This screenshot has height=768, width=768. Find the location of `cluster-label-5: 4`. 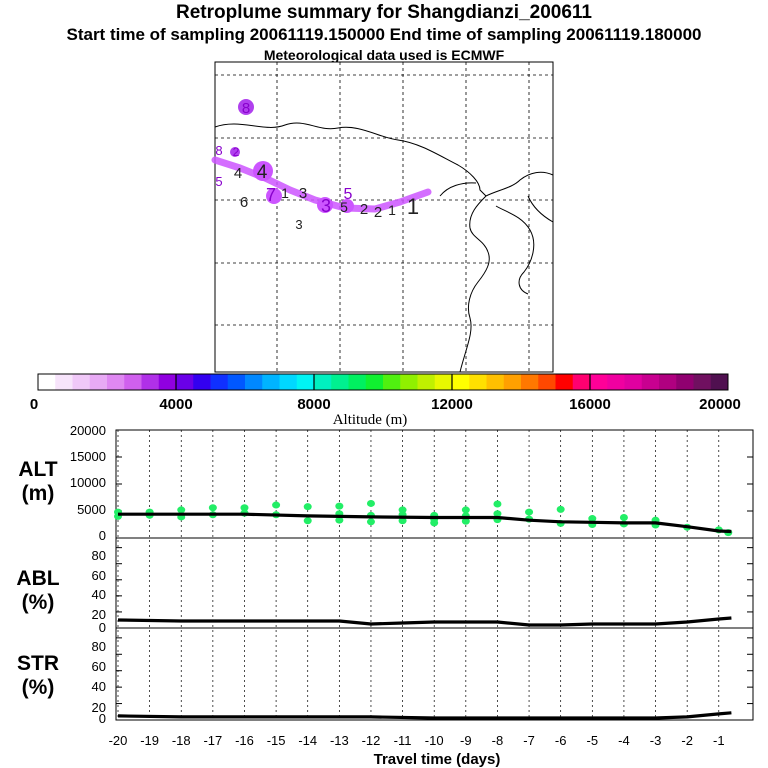

cluster-label-5: 4 is located at coordinates (262, 172).